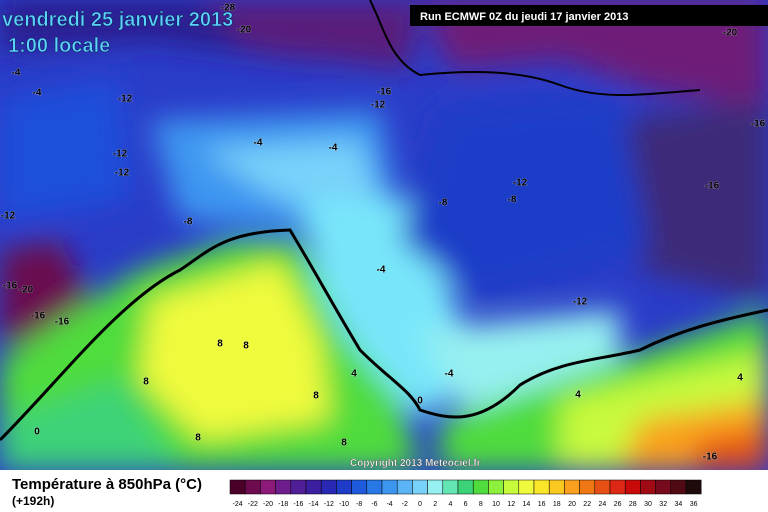 This screenshot has width=768, height=512. Describe the element at coordinates (603, 504) in the screenshot. I see `colorbar-label: 24` at that location.